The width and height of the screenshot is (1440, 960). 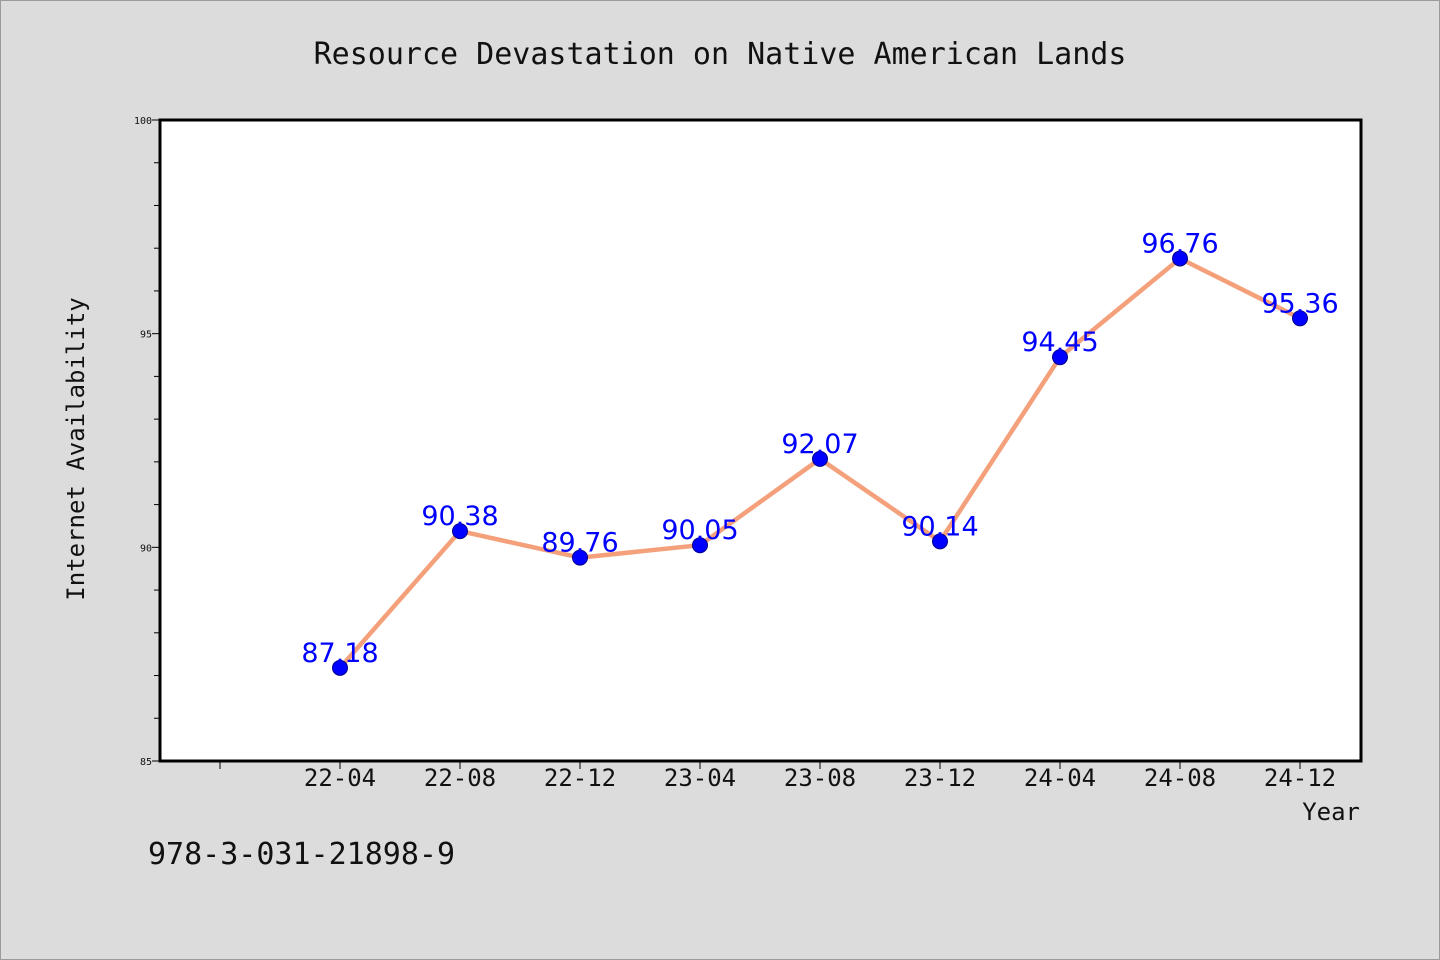 I want to click on data-label: 90.14, so click(x=939, y=526).